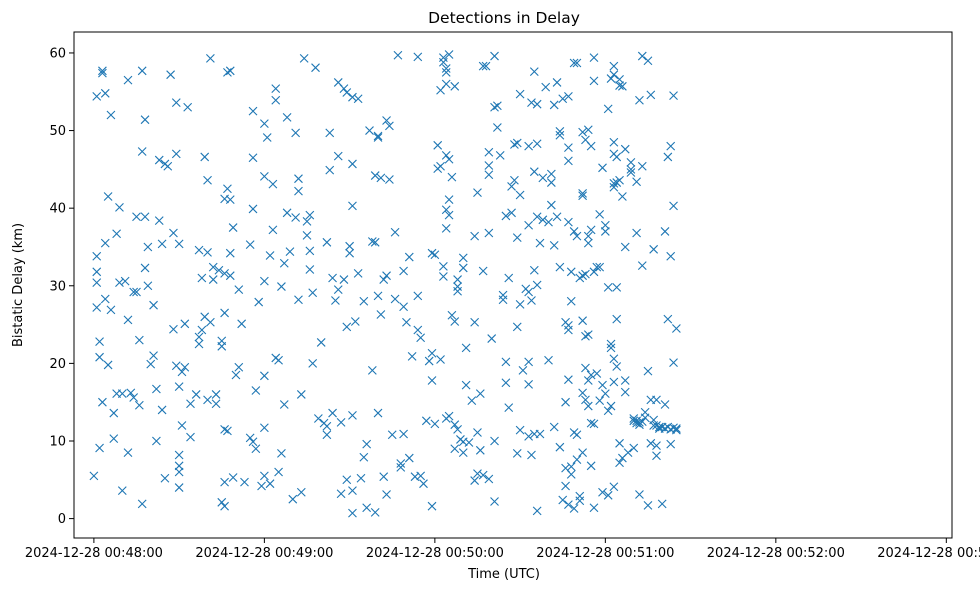 The height and width of the screenshot is (590, 980). What do you see at coordinates (928, 553) in the screenshot?
I see `x-tick-label: 2024-12-28 00:53:00` at bounding box center [928, 553].